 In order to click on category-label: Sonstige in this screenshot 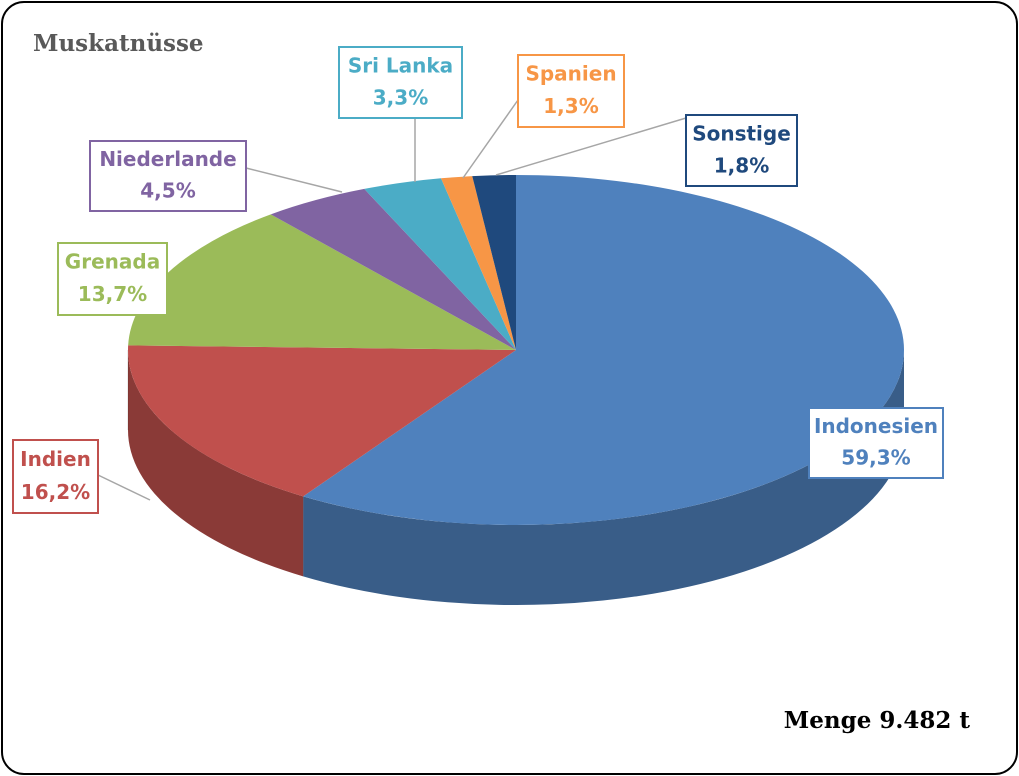, I will do `click(741, 133)`.